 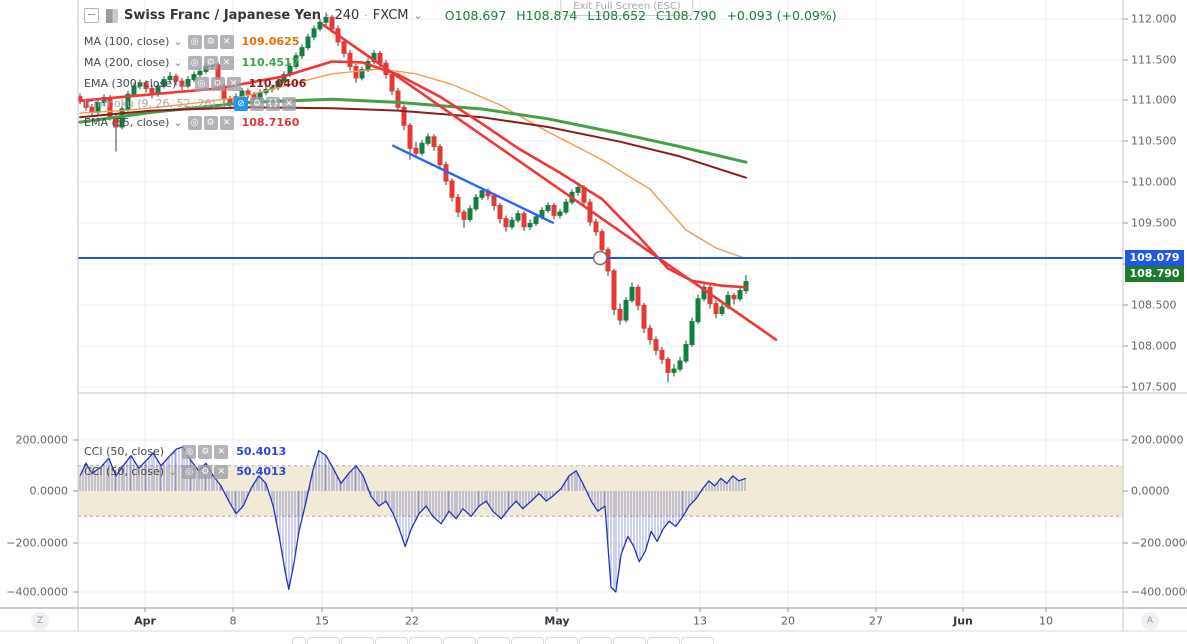 I want to click on change-value: +0.093 (+0.09%), so click(x=781, y=15).